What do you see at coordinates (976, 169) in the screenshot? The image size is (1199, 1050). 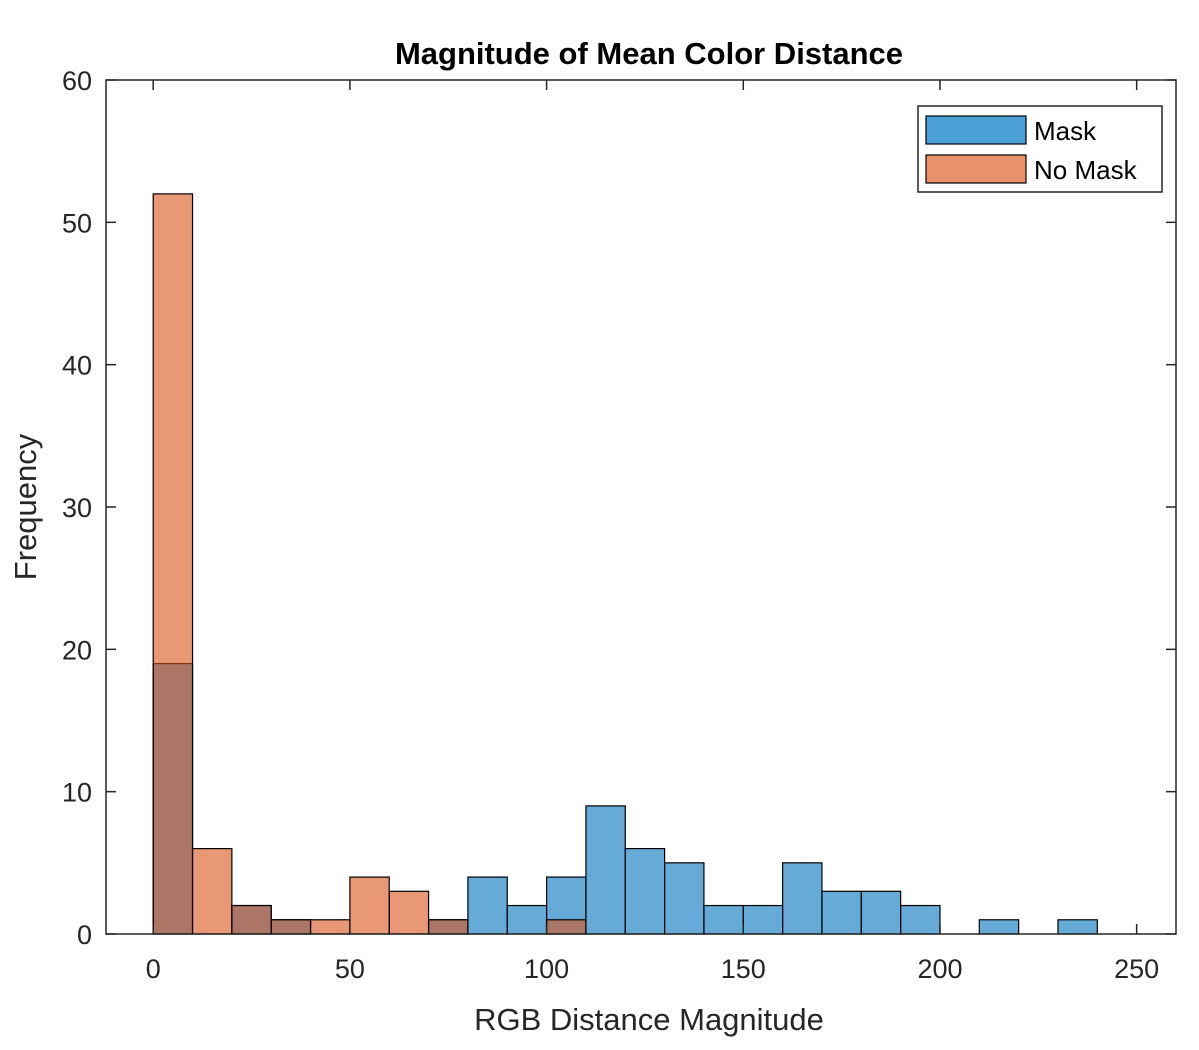 I see `legend-swatch-no-mask` at bounding box center [976, 169].